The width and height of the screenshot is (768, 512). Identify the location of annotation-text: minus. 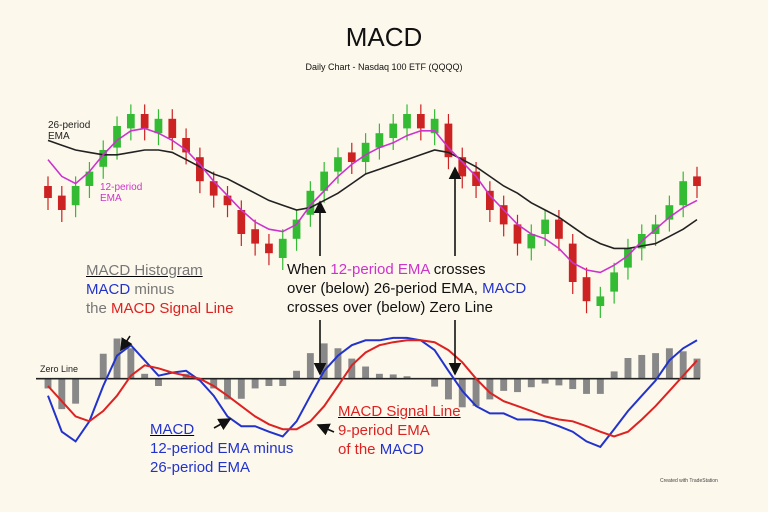
(152, 289).